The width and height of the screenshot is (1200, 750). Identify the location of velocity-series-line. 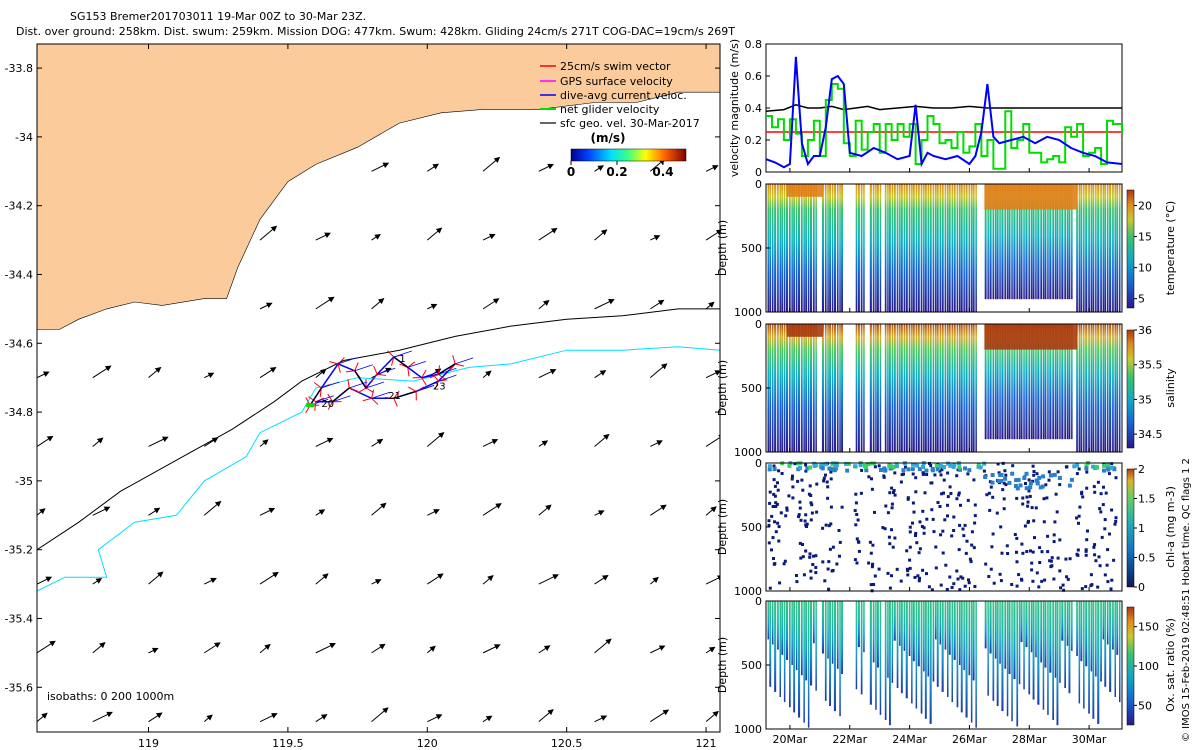
(943, 108).